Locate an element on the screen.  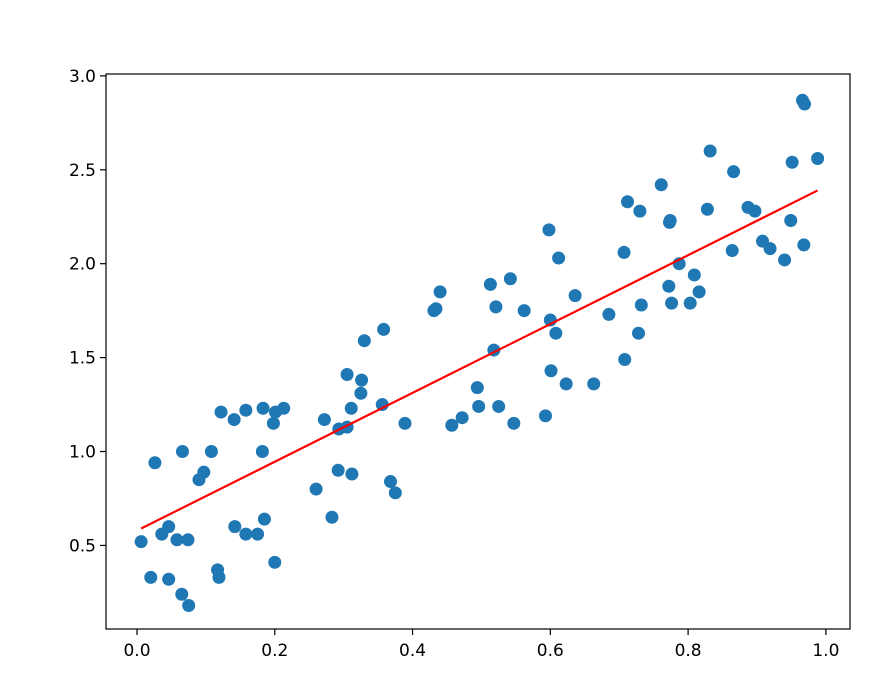
x-tick-label: 0.6 is located at coordinates (550, 651).